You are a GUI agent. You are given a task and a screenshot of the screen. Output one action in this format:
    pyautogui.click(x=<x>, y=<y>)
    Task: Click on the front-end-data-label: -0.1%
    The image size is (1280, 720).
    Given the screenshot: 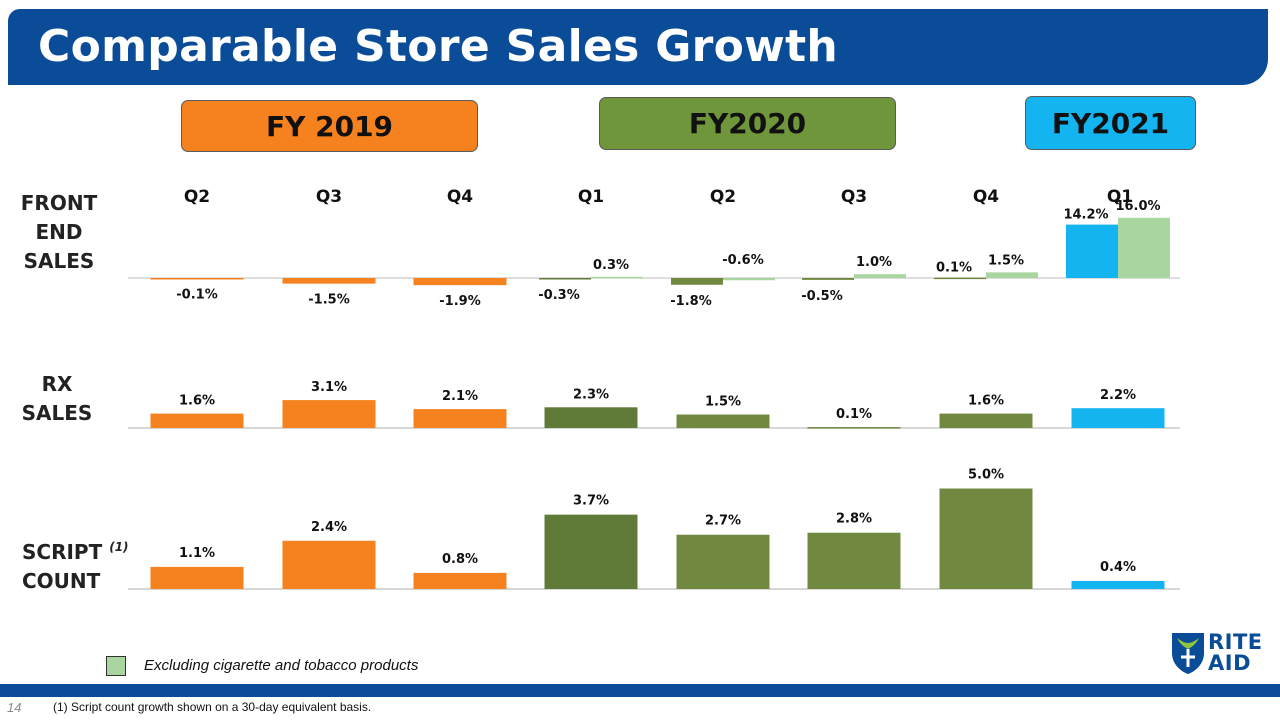 What is the action you would take?
    pyautogui.click(x=196, y=294)
    